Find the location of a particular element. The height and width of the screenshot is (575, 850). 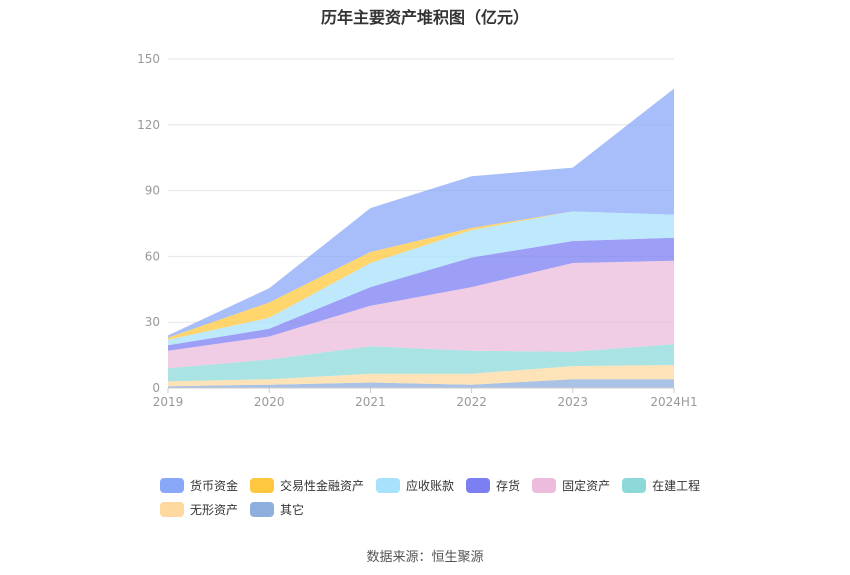

legend-item: 交易性金融资产 is located at coordinates (307, 485).